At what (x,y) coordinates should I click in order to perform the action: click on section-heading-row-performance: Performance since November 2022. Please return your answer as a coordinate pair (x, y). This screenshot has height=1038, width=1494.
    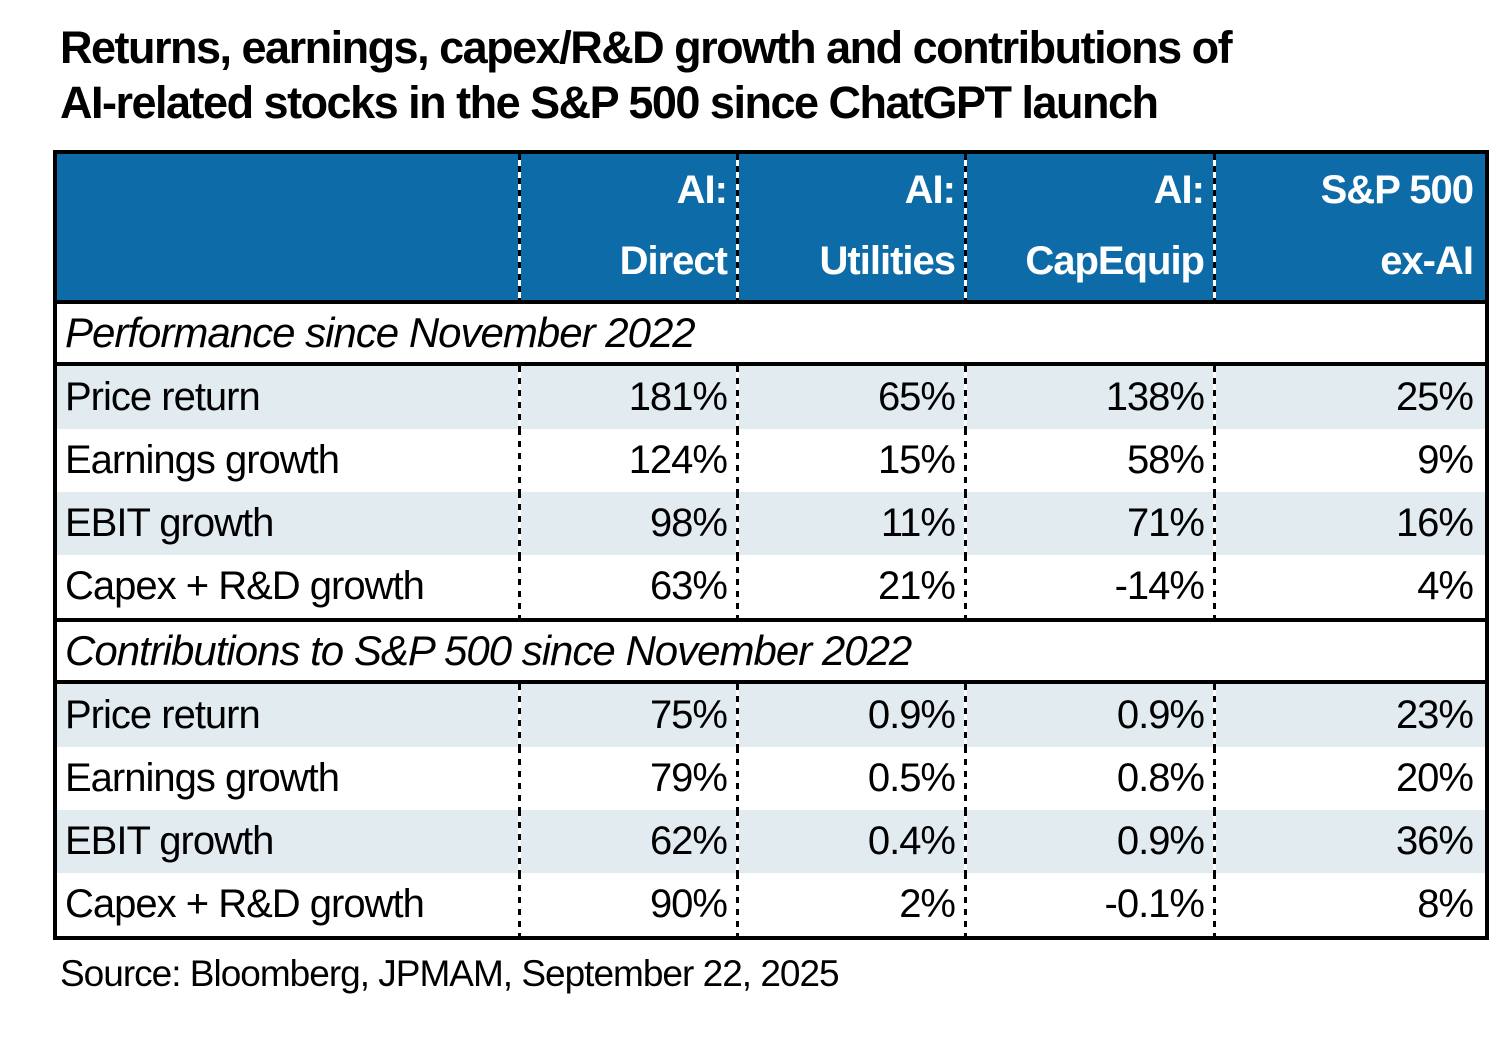
    Looking at the image, I should click on (771, 335).